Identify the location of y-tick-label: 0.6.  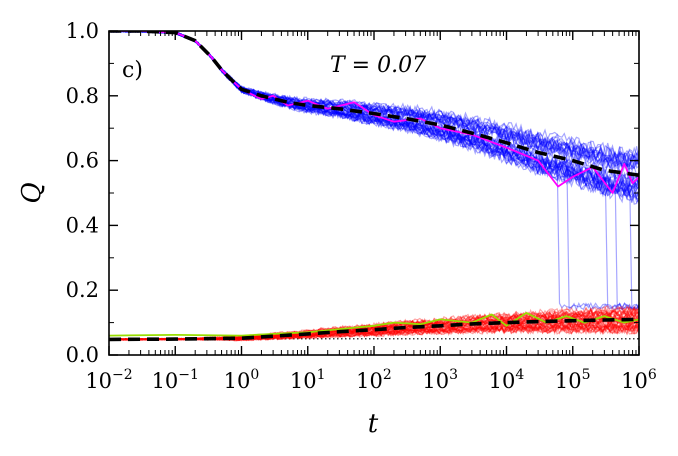
(82, 161).